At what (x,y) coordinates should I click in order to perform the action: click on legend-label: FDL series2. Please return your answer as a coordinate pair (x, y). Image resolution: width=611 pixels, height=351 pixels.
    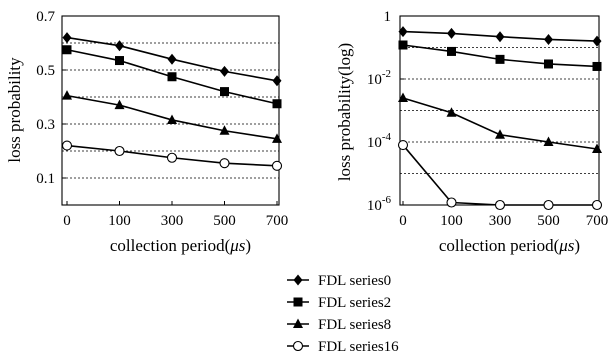
    Looking at the image, I should click on (354, 303).